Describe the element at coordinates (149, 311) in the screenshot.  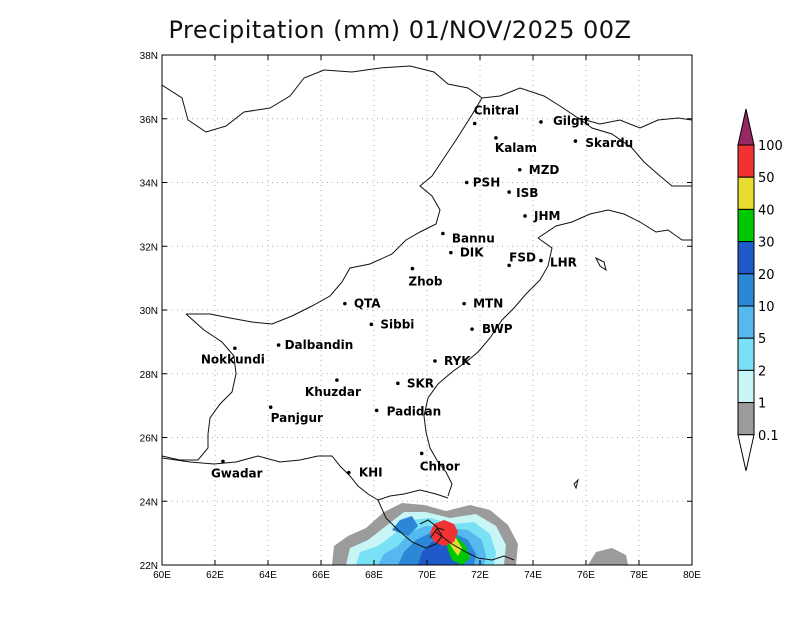
I see `lat-label: 30N` at that location.